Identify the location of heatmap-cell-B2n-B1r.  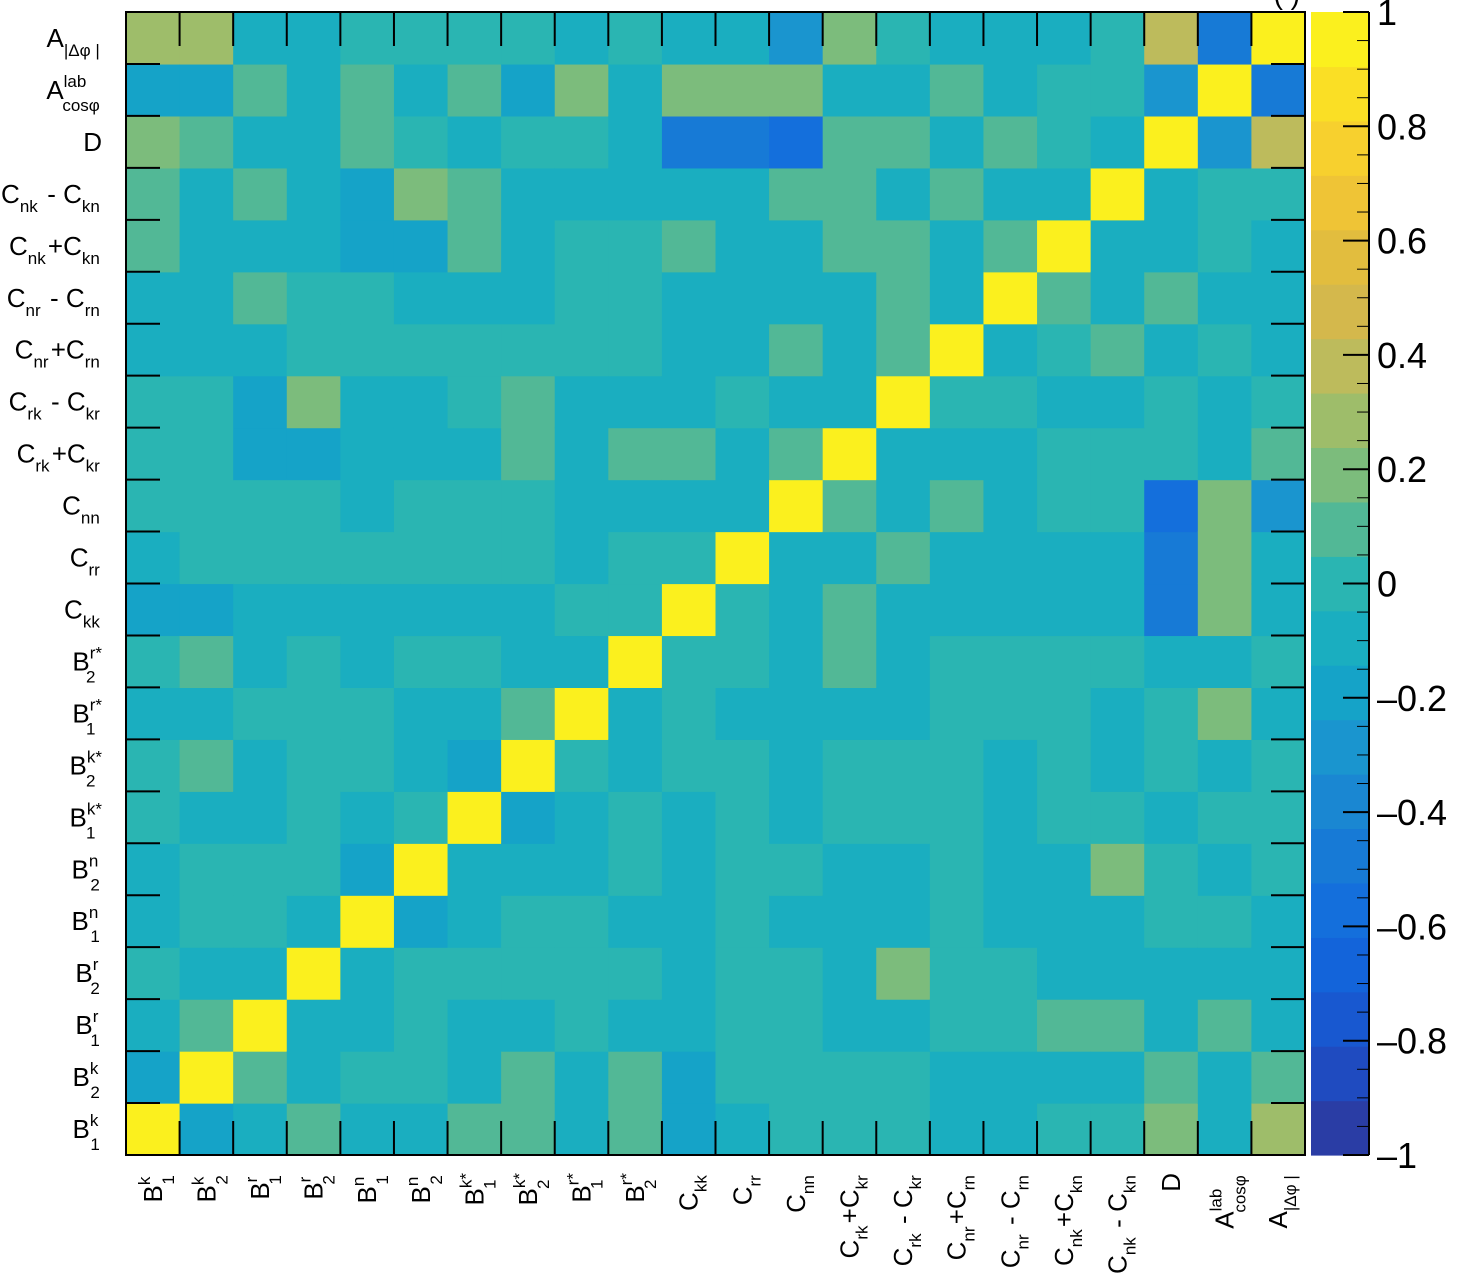
(421, 1025).